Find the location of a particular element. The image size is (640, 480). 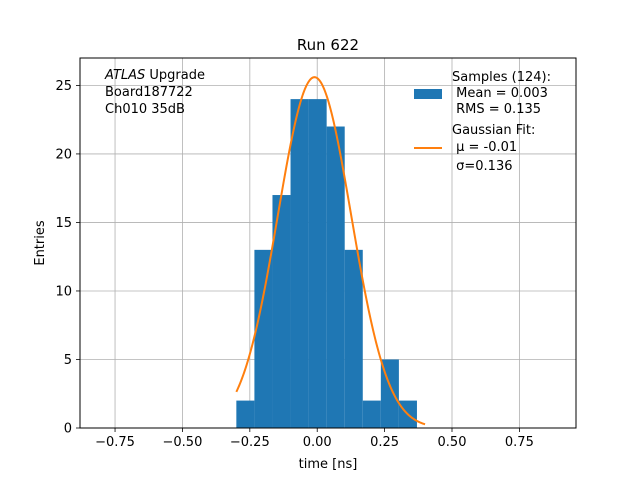

x-tick-label-6: 0.75 is located at coordinates (519, 442).